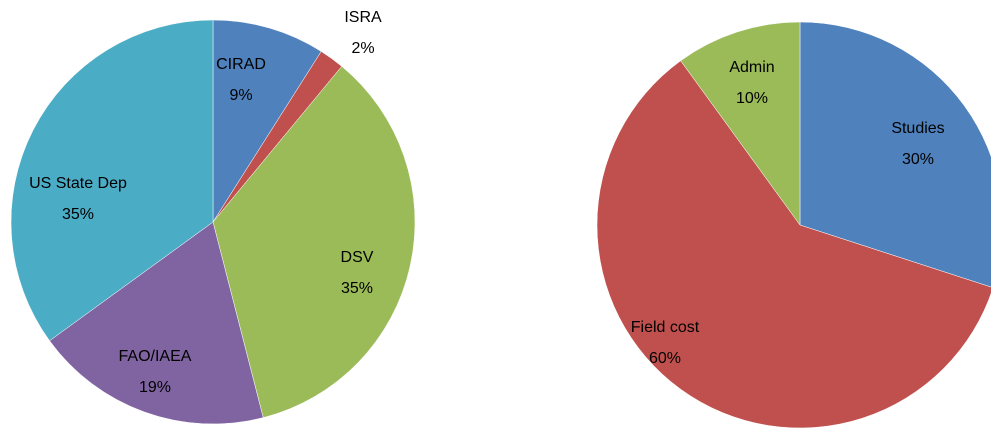 This screenshot has height=429, width=991. Describe the element at coordinates (918, 159) in the screenshot. I see `slice-value-label: 30%` at that location.